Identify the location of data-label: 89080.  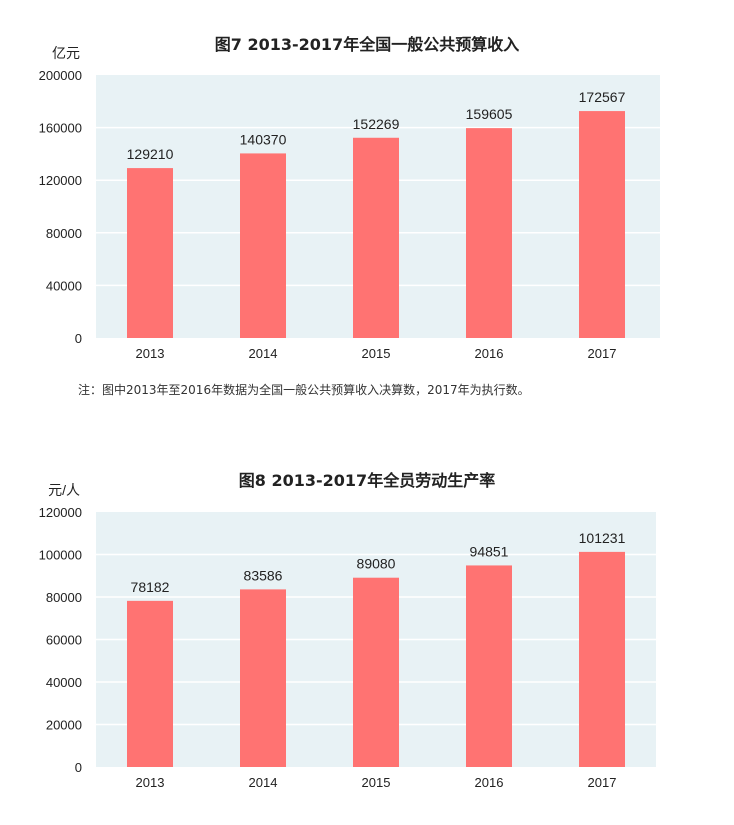
(376, 564).